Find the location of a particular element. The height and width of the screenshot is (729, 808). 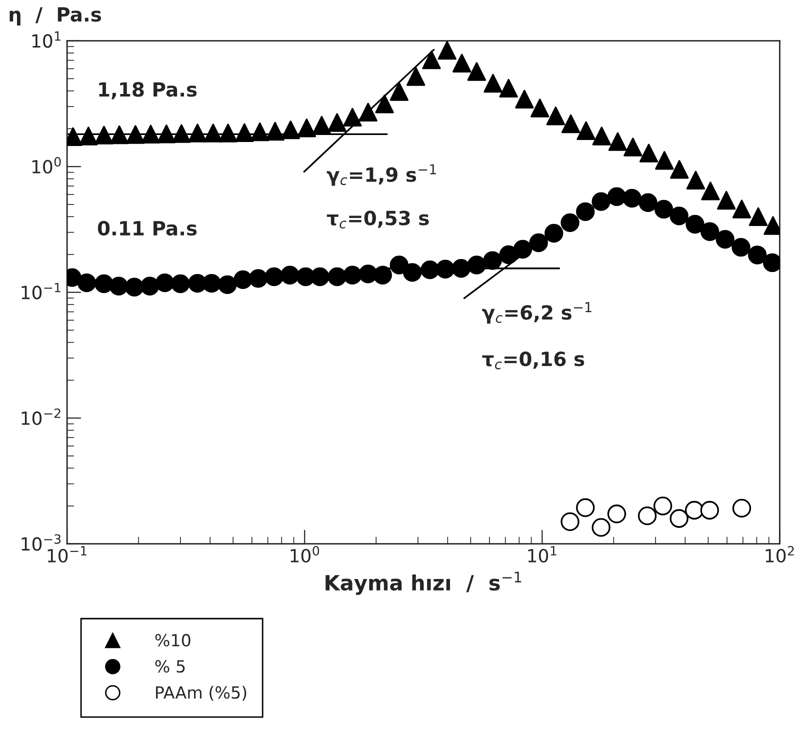

annotation: 1,18 Pa.s is located at coordinates (148, 91).